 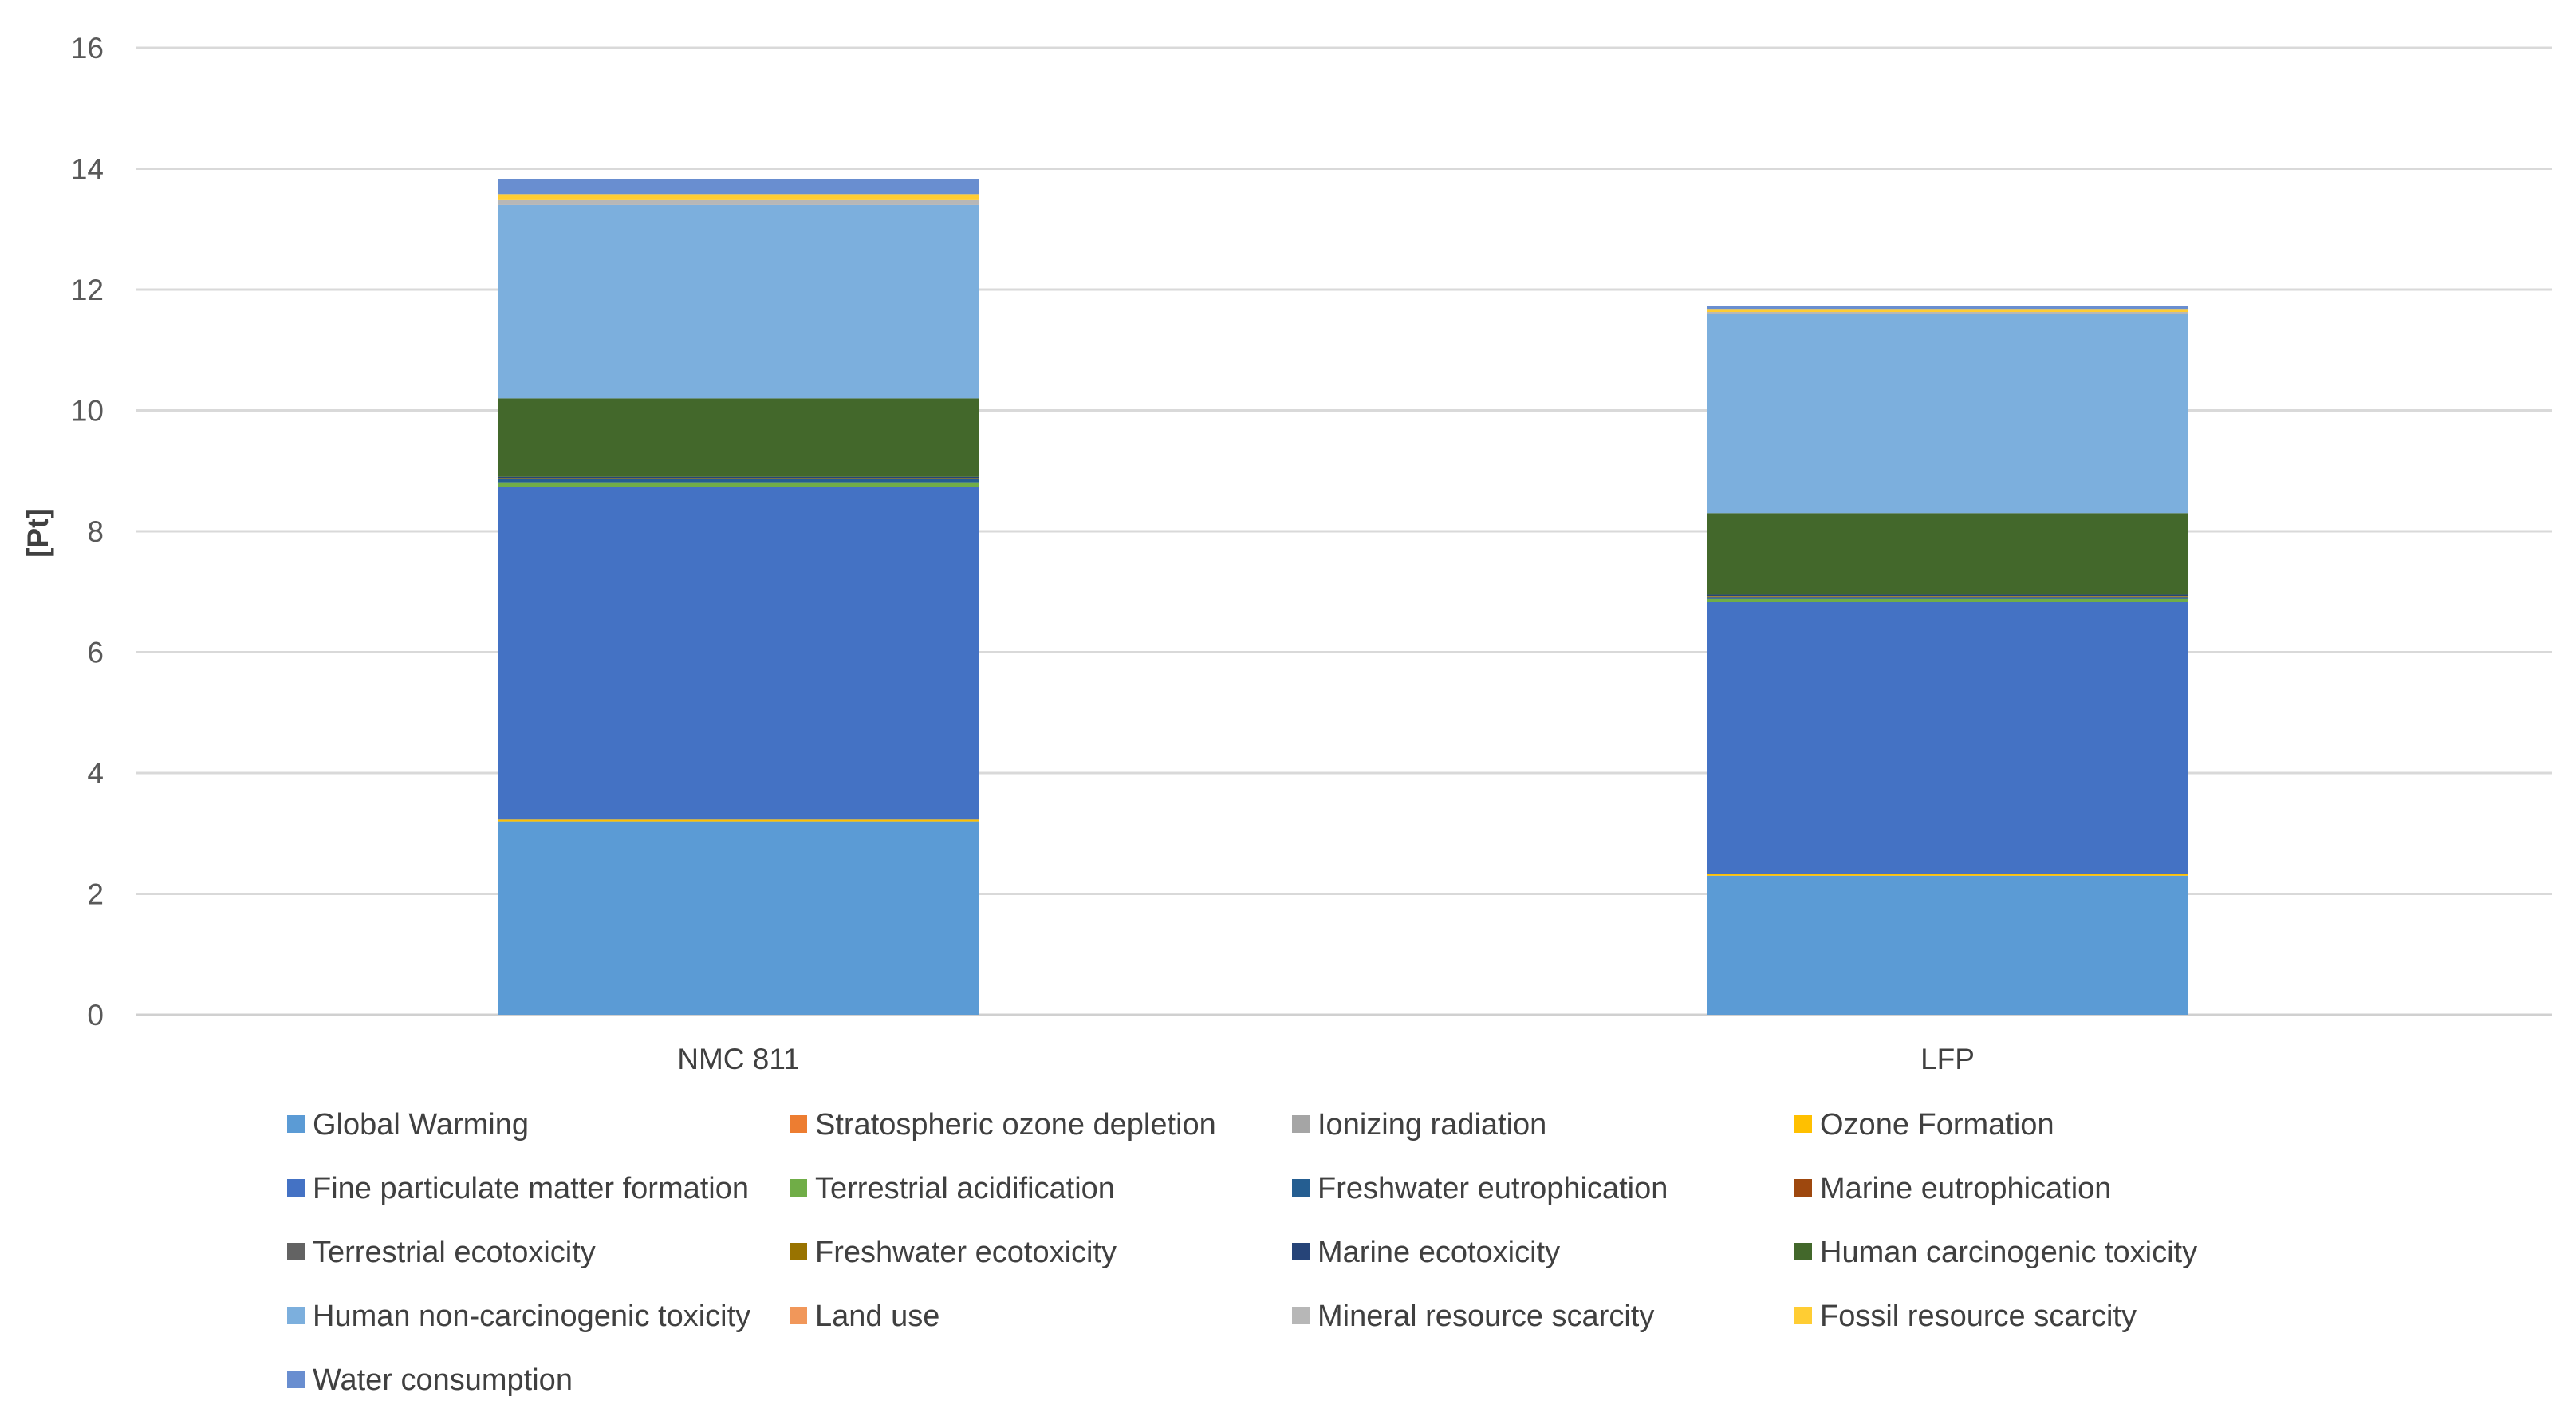 I want to click on y-tick-label: 4, so click(x=95, y=774).